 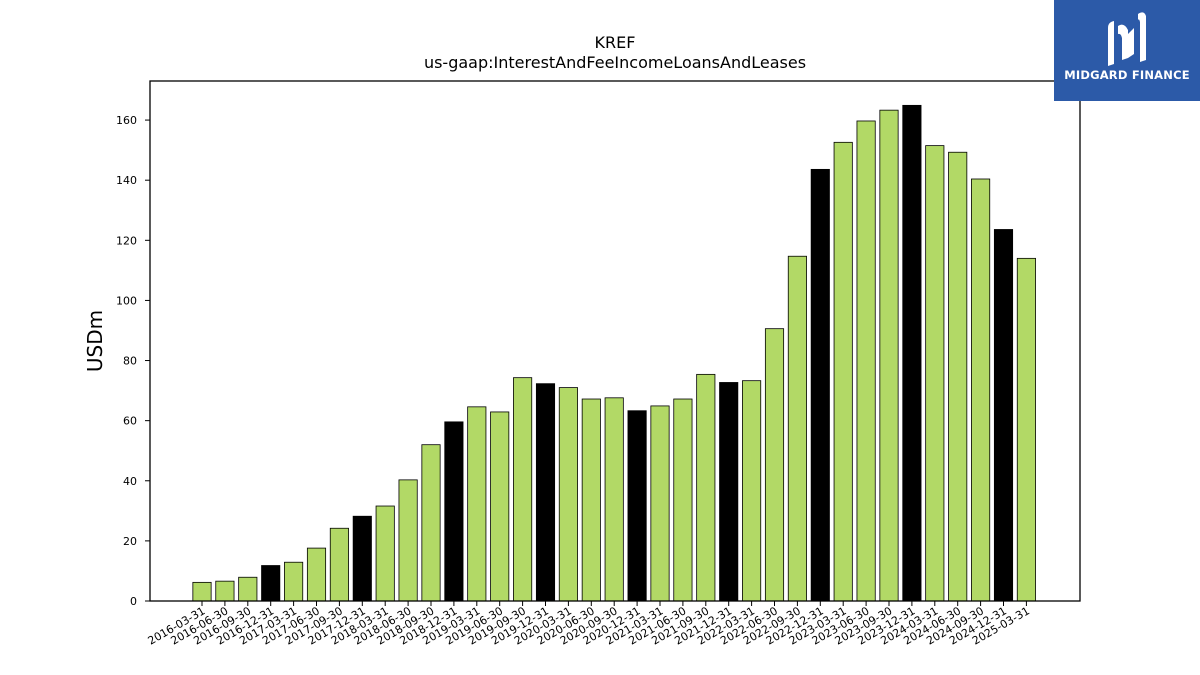 I want to click on company-logo: MIDGARD FINANCE, so click(x=1127, y=50).